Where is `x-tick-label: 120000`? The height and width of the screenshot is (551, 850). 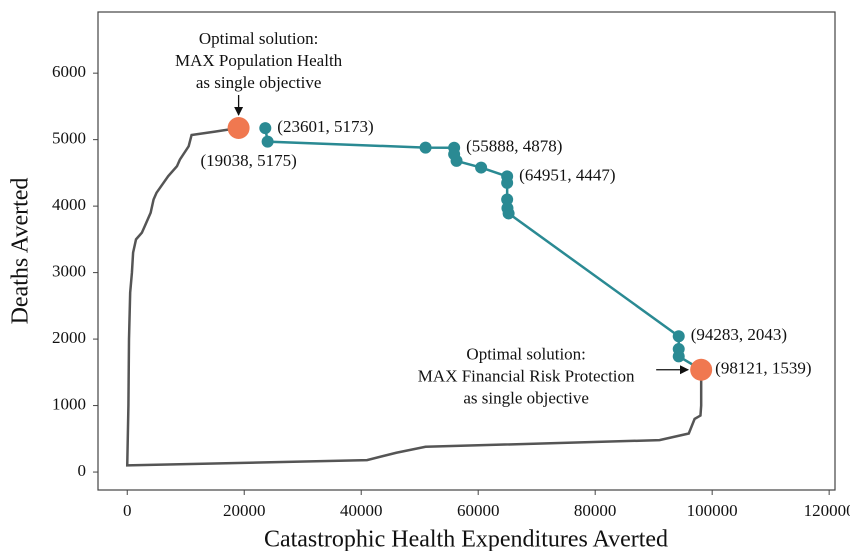 x-tick-label: 120000 is located at coordinates (827, 510).